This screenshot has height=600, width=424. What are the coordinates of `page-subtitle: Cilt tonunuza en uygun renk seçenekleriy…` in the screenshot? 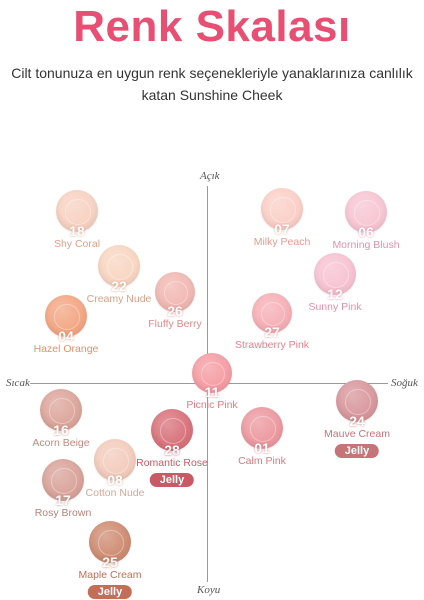 It's located at (212, 84).